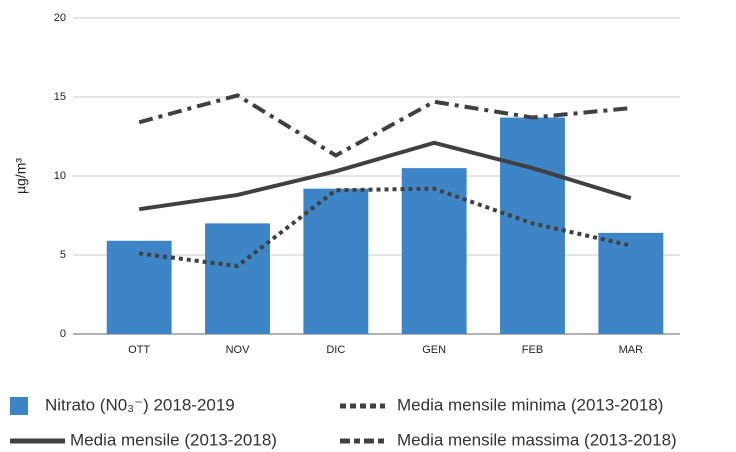 The height and width of the screenshot is (452, 736). What do you see at coordinates (139, 350) in the screenshot?
I see `x-tick-label: OTT` at bounding box center [139, 350].